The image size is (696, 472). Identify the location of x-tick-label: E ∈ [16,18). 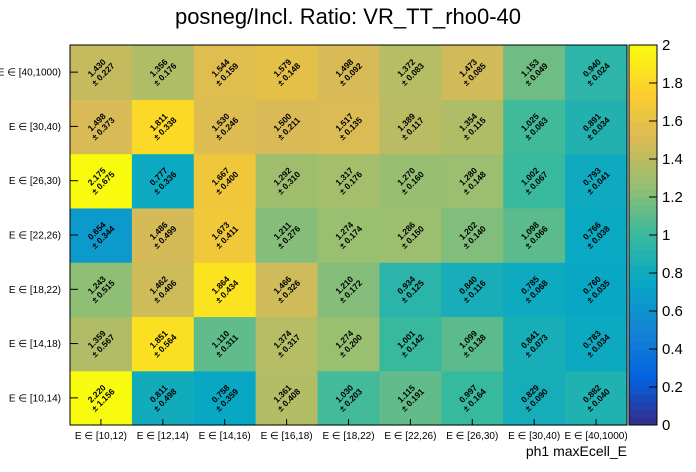
(287, 436).